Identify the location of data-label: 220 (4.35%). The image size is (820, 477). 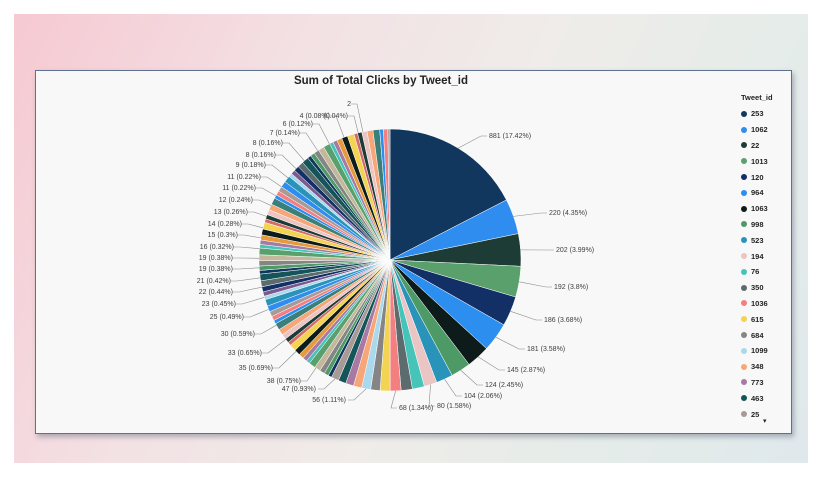
(568, 213).